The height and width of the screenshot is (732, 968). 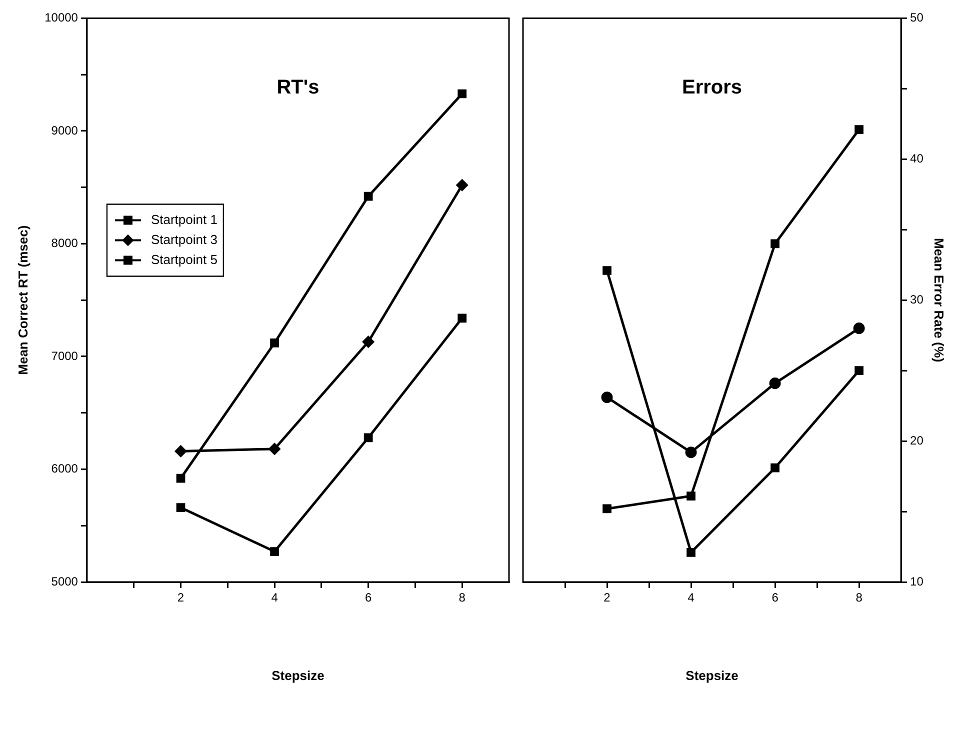 What do you see at coordinates (64, 355) in the screenshot?
I see `y-tick-label: 7000` at bounding box center [64, 355].